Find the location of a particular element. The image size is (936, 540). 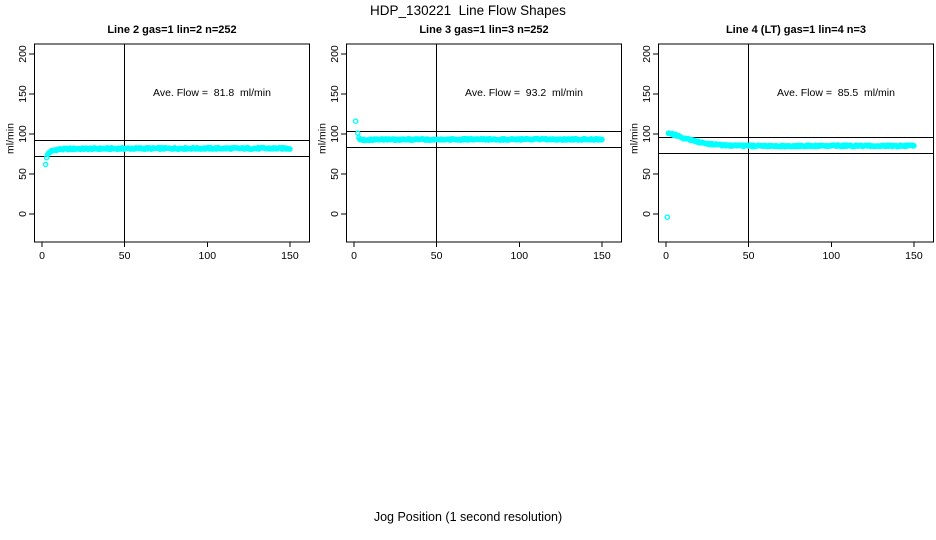

figure-title: HDP_130221 Line Flow Shapes is located at coordinates (468, 10).